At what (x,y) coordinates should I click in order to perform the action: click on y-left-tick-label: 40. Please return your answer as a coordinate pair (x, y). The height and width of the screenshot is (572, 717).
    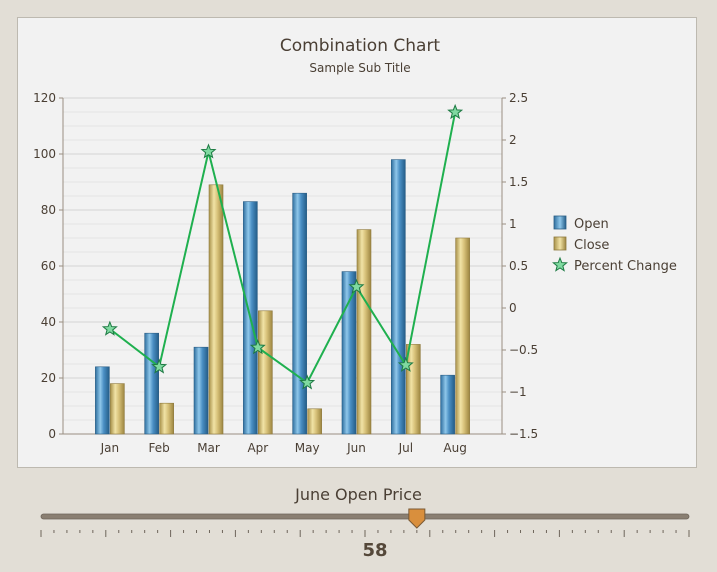
    Looking at the image, I should click on (48, 322).